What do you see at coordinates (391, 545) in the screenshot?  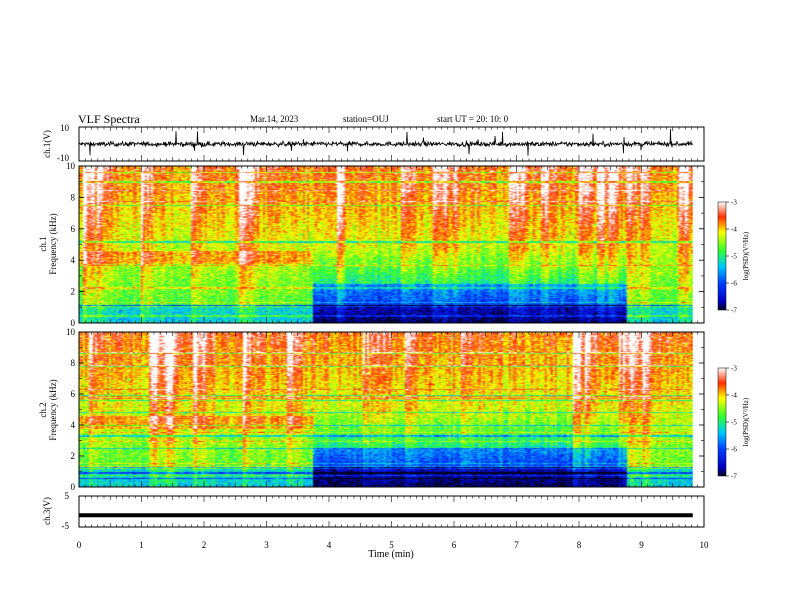 I see `xtick-label: 5` at bounding box center [391, 545].